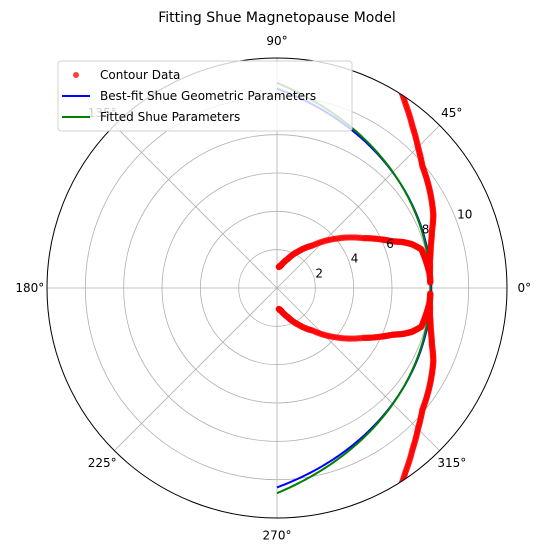 This screenshot has height=555, width=545. I want to click on angle-tick-label: 315°, so click(451, 463).